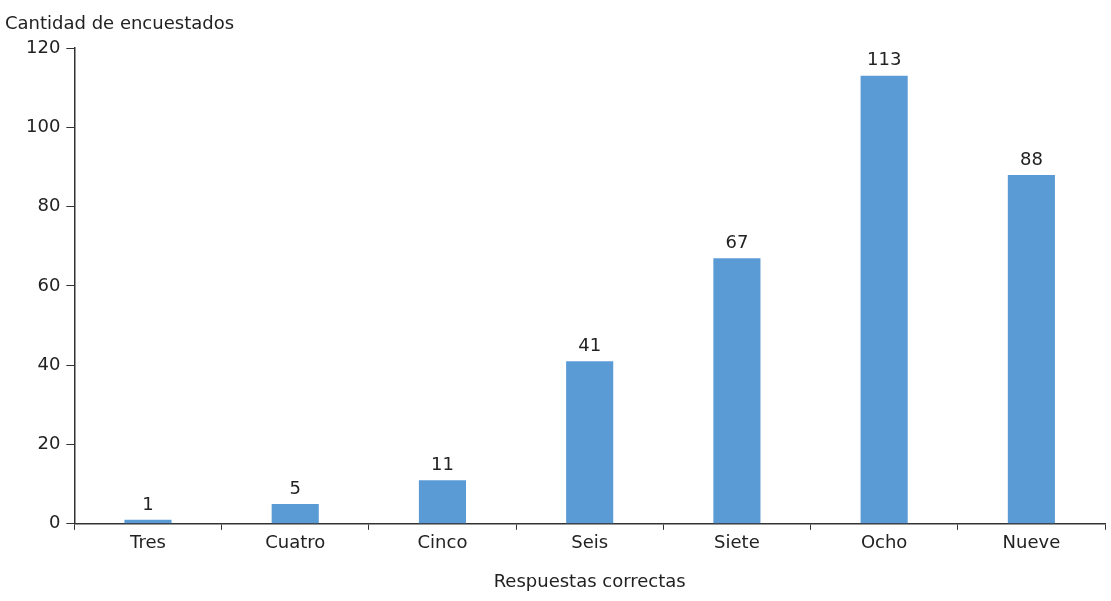  What do you see at coordinates (147, 542) in the screenshot?
I see `x-tick-label: Tres` at bounding box center [147, 542].